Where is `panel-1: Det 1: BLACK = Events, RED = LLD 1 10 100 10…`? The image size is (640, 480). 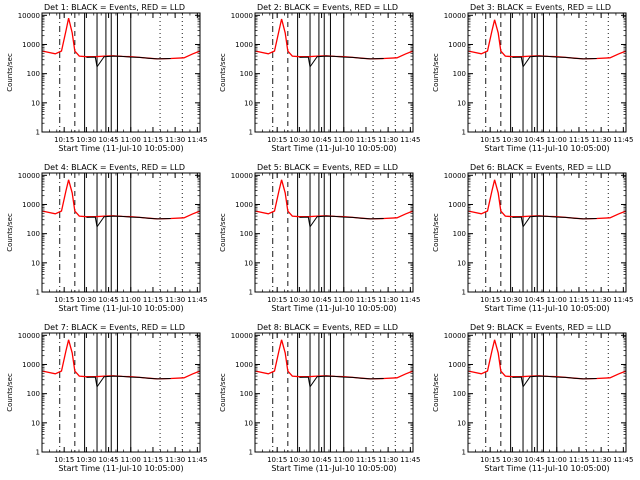
panel-1: Det 1: BLACK = Events, RED = LLD 1 10 100 10… is located at coordinates (106, 78).